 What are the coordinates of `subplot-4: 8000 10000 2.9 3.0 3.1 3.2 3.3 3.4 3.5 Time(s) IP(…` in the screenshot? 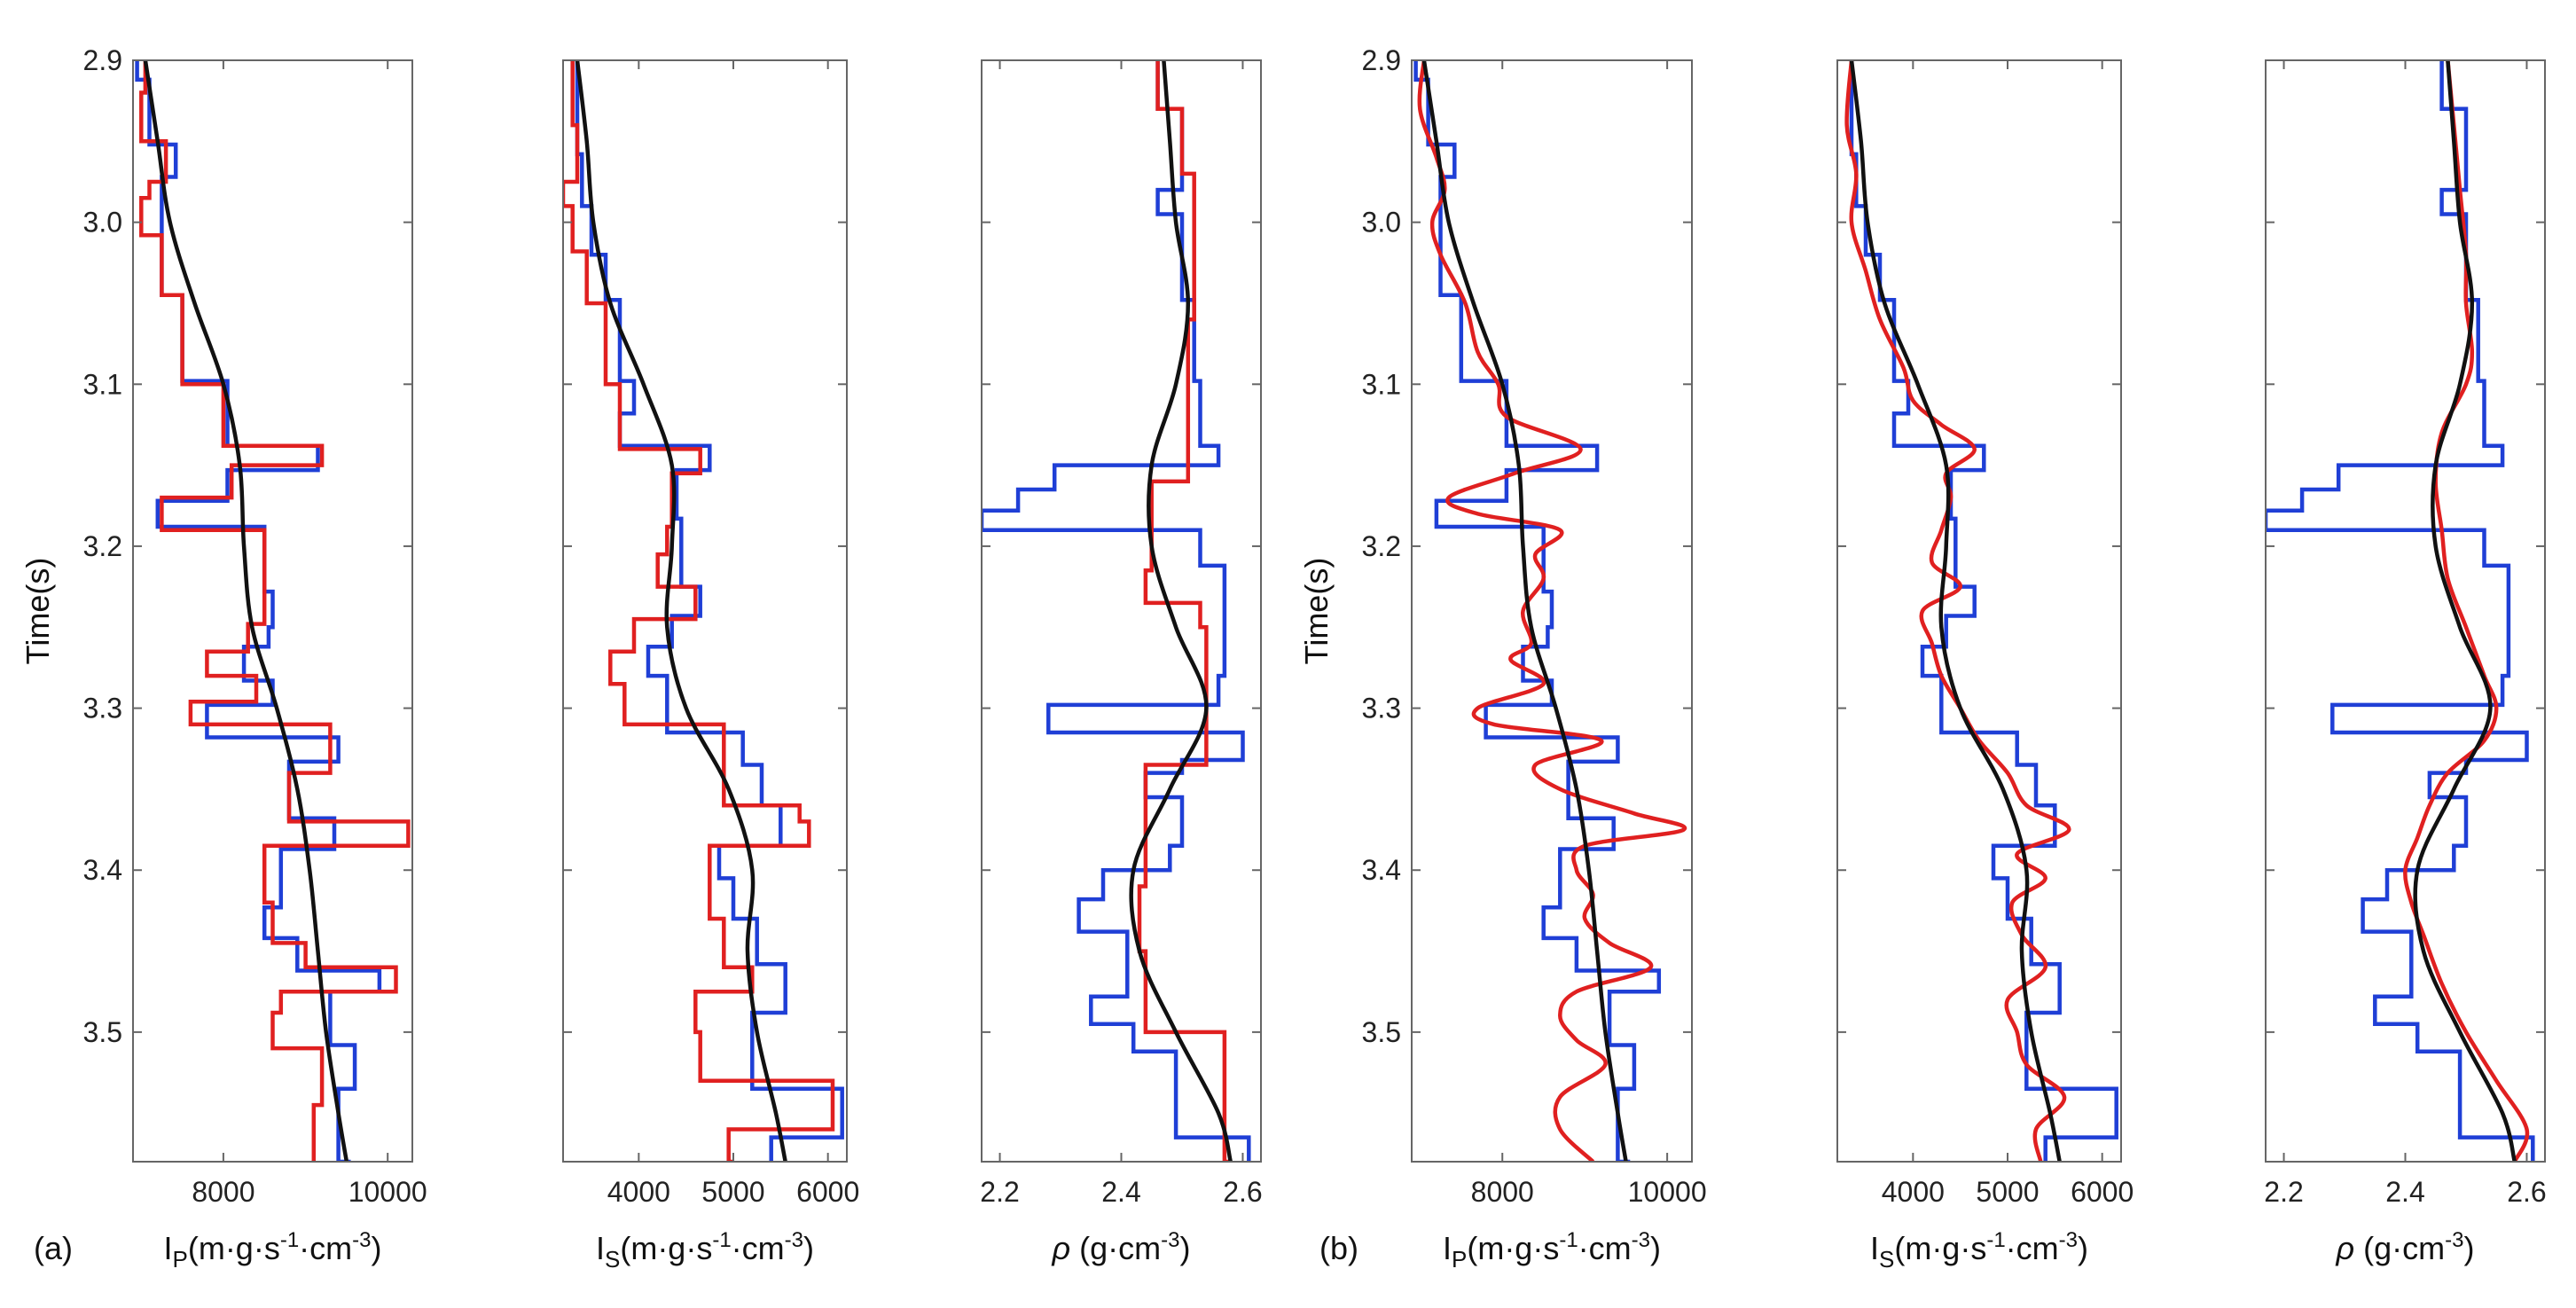 It's located at (1502, 658).